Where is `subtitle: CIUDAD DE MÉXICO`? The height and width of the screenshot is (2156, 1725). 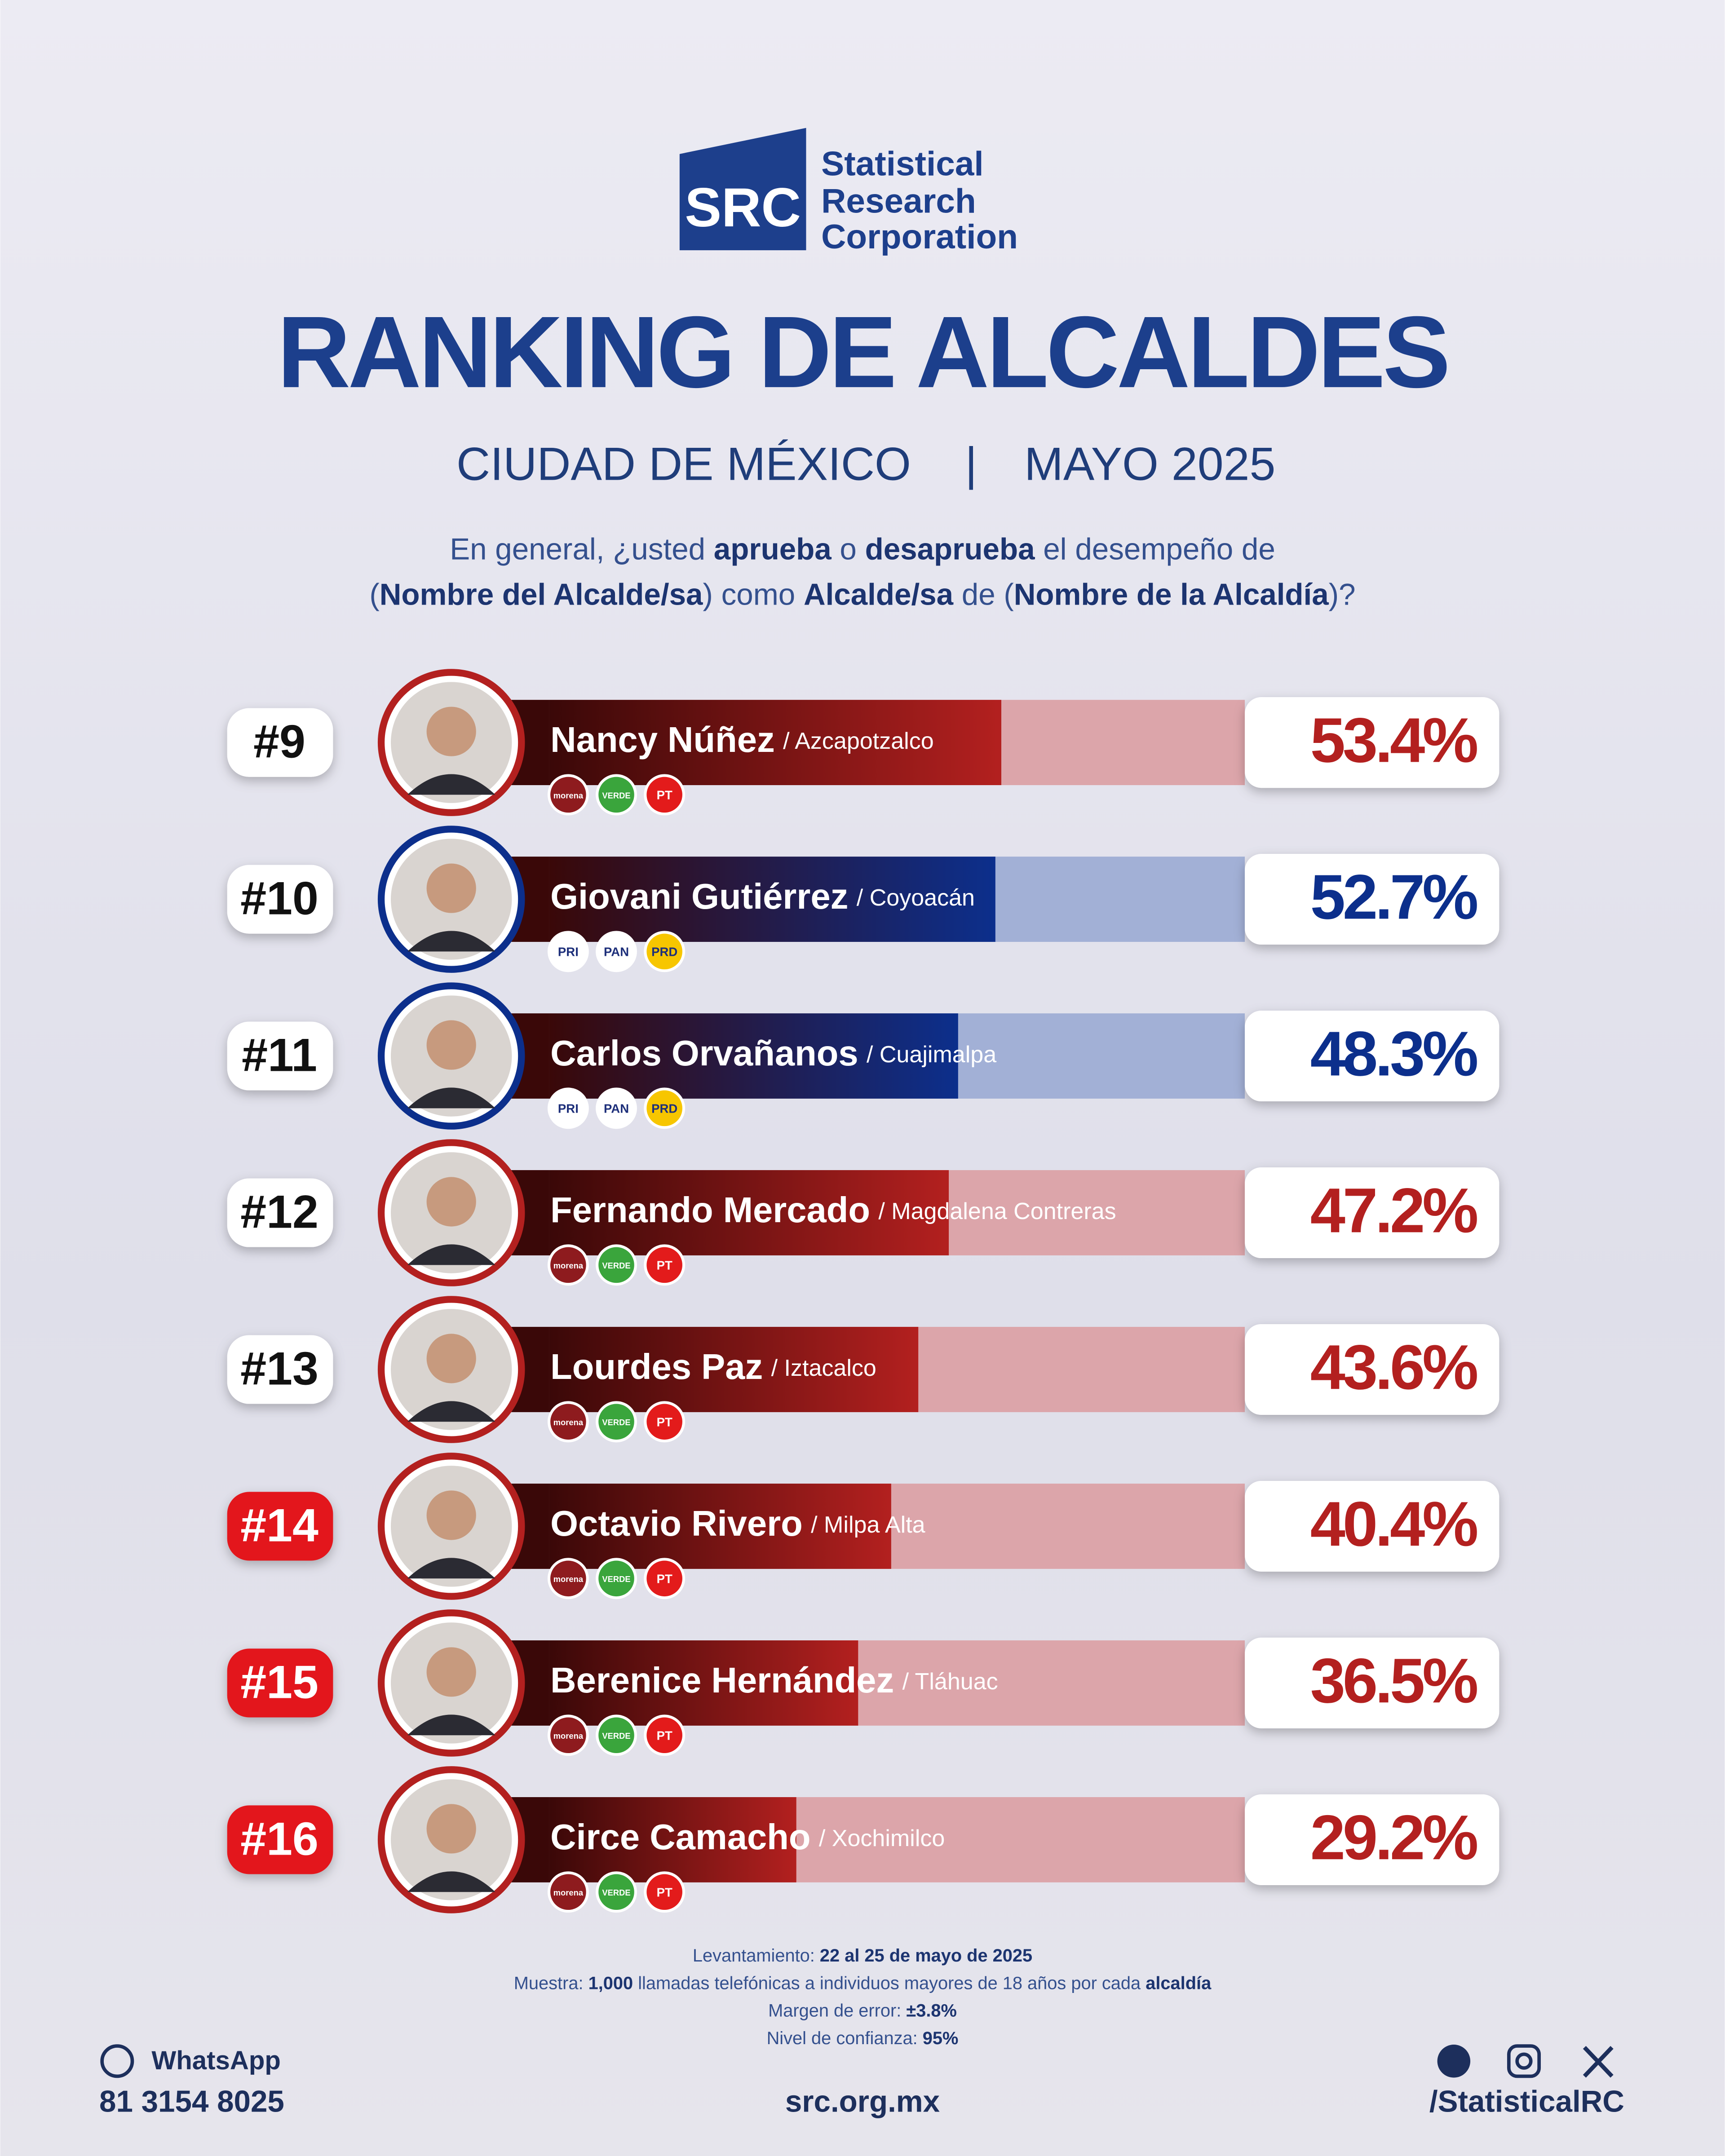
subtitle: CIUDAD DE MÉXICO is located at coordinates (683, 464).